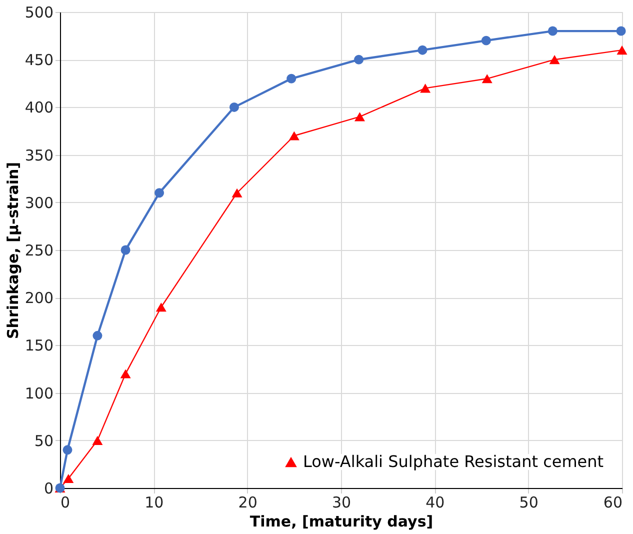 The image size is (633, 534). Describe the element at coordinates (39, 251) in the screenshot. I see `y-tick-label: 250` at that location.